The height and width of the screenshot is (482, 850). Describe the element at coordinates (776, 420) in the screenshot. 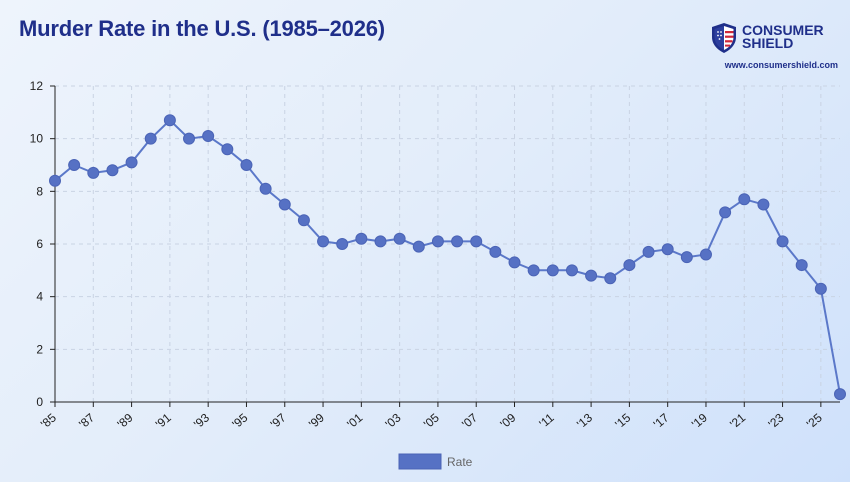

I see `x-tick-label: '23` at that location.